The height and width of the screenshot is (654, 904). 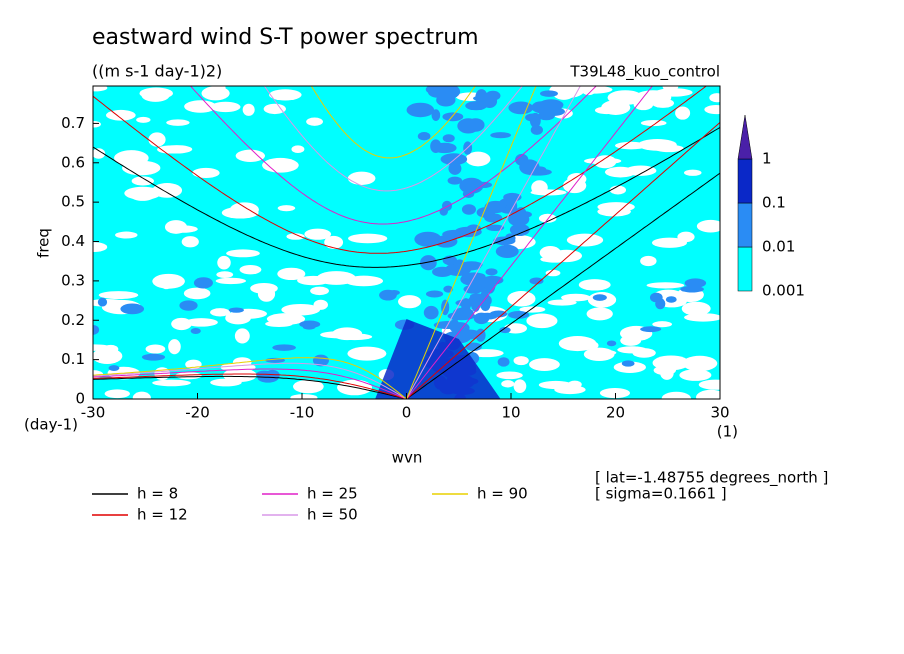 What do you see at coordinates (745, 181) in the screenshot?
I see `colorbar-box` at bounding box center [745, 181].